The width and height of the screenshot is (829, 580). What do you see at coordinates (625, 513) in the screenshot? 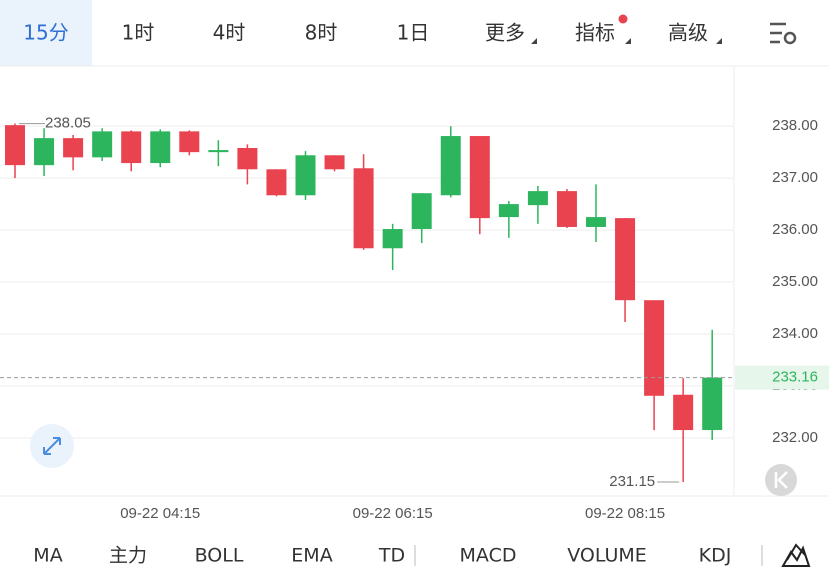
I see `x-tick-label: 09-22 08:15` at bounding box center [625, 513].